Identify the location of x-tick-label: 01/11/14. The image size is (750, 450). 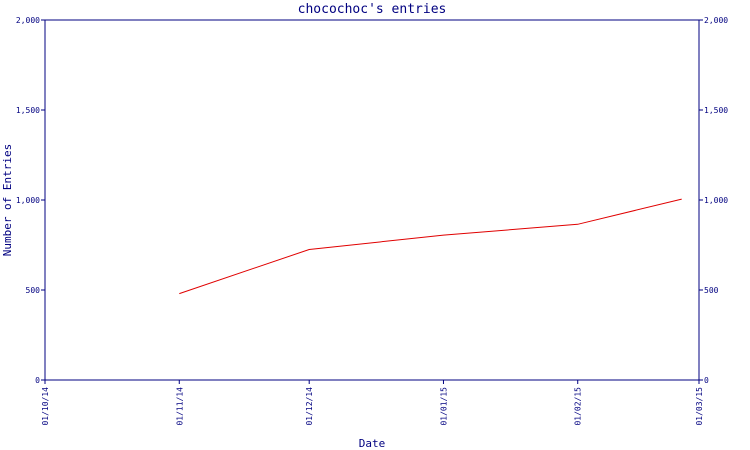
(179, 406).